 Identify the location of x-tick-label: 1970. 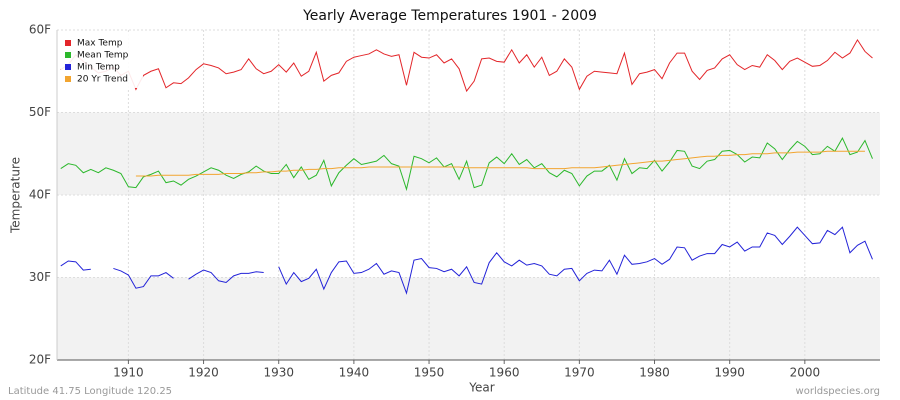
(579, 373).